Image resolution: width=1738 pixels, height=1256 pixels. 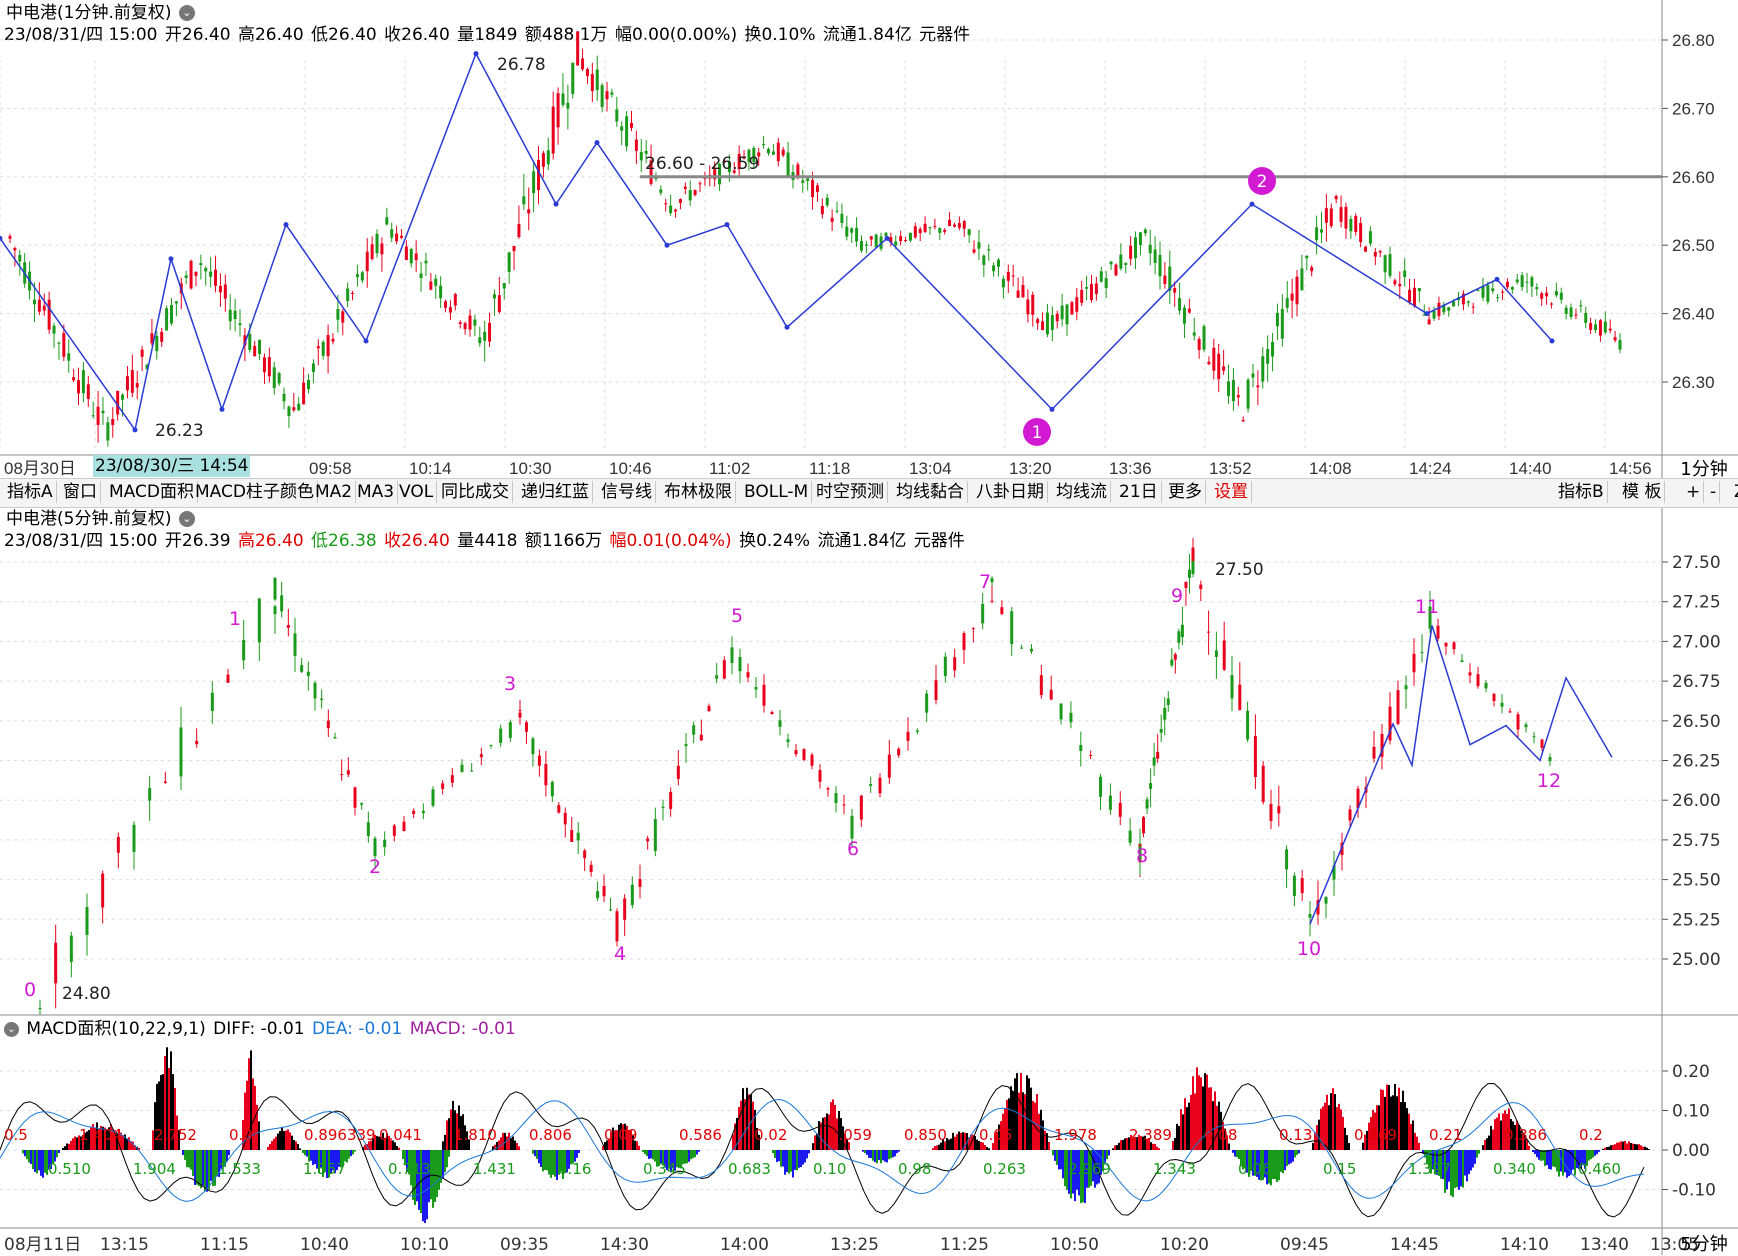 I want to click on toolbar-item: 指标A, so click(x=30, y=492).